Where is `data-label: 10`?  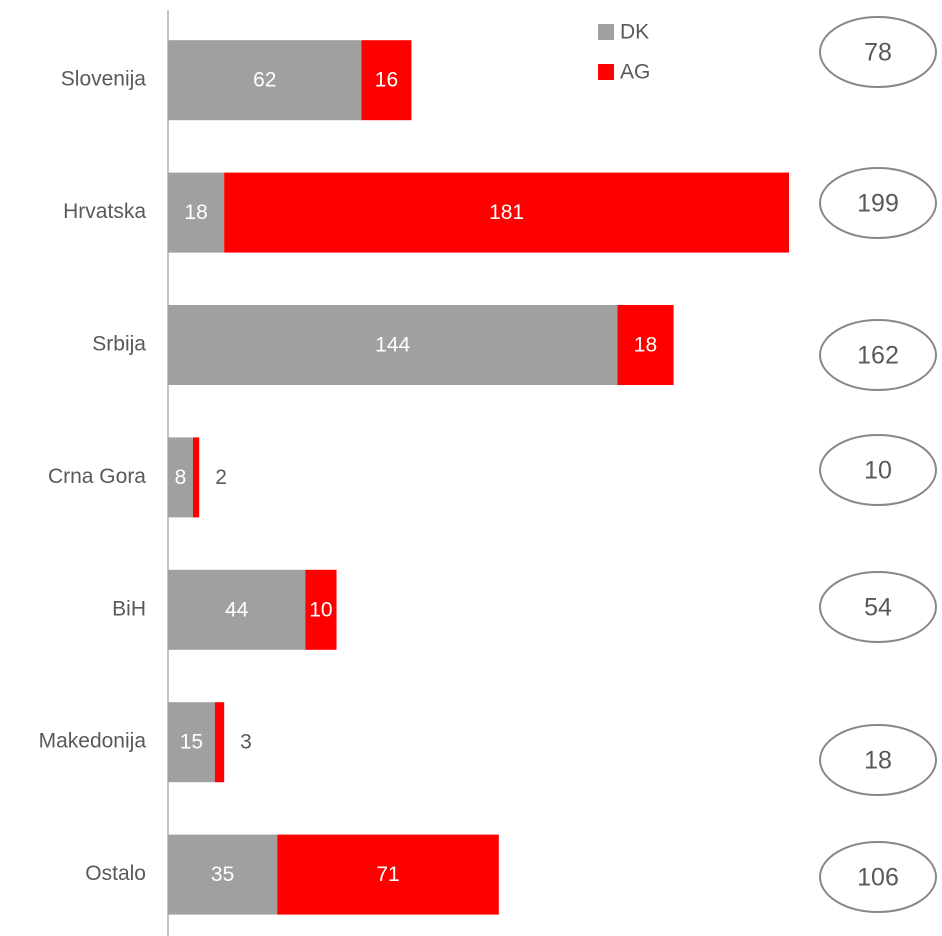 data-label: 10 is located at coordinates (320, 609).